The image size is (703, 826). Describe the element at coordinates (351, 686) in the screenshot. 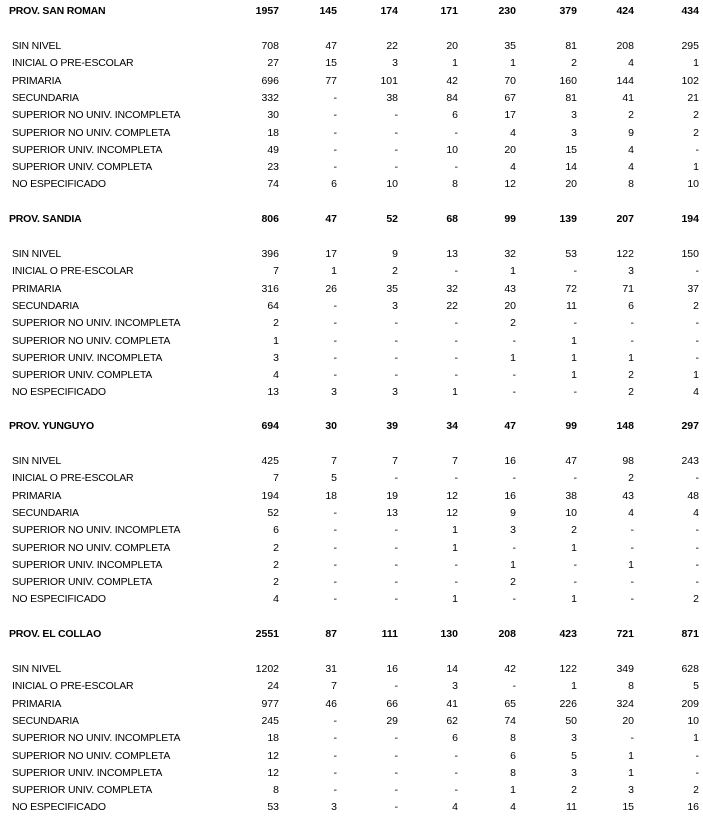

I see `table-row: INICIAL O PRE-ESCOLAR 24 7 - 3 - 1 8 5` at that location.